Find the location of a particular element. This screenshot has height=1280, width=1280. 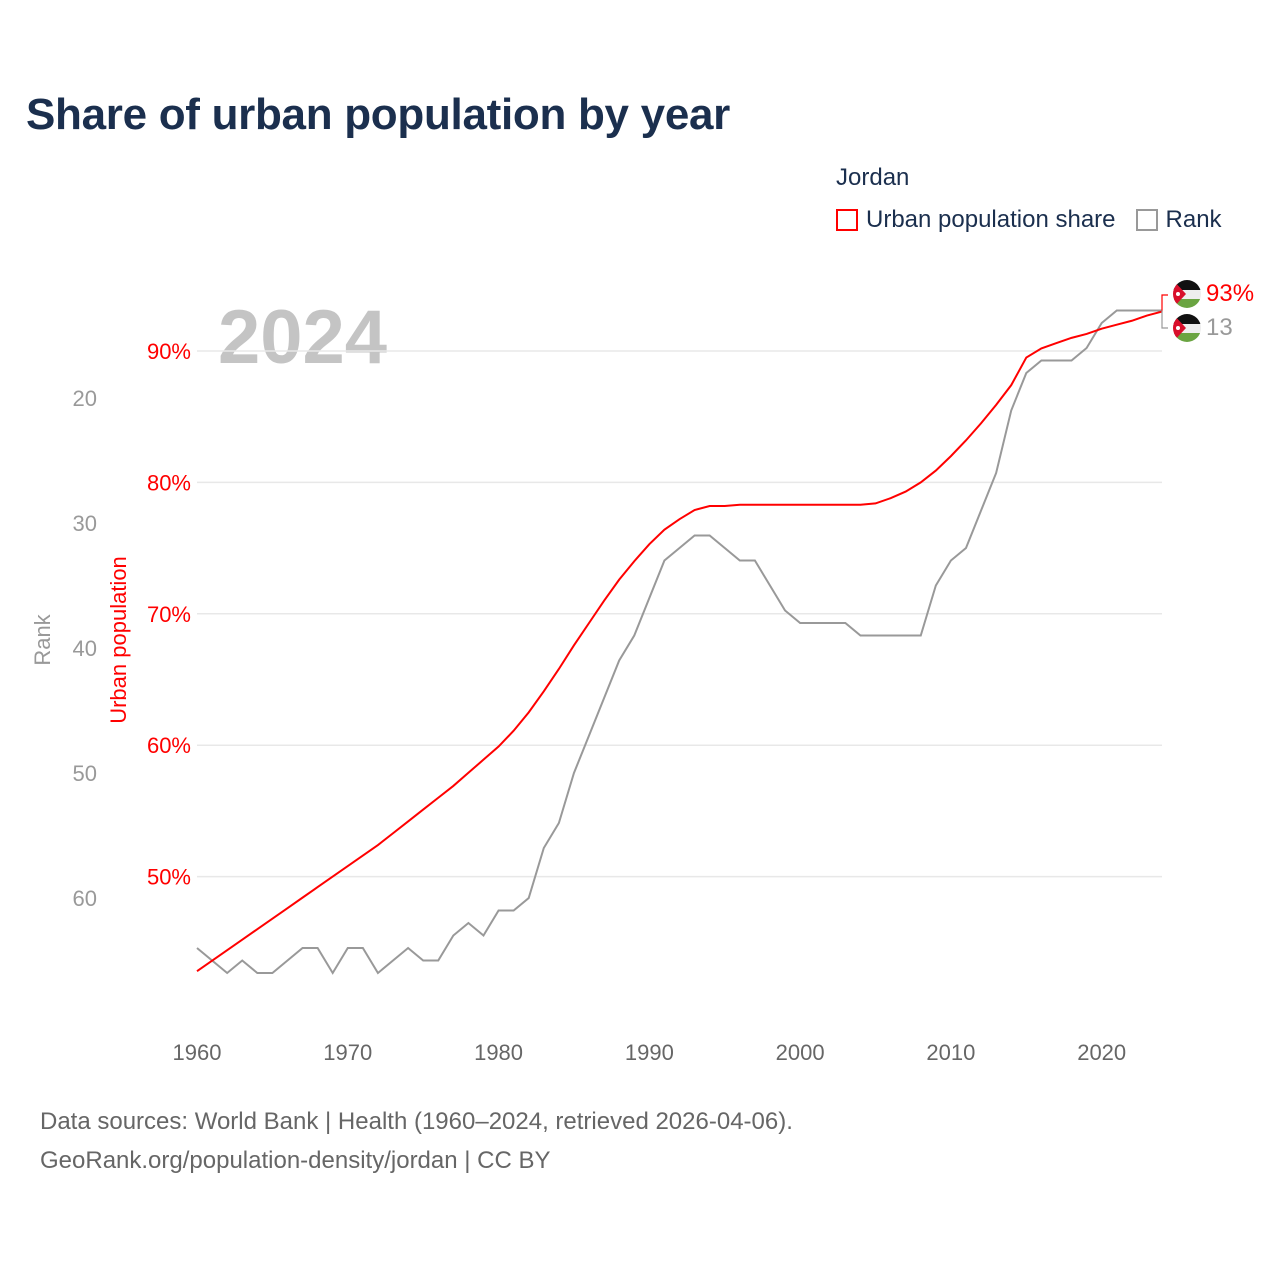

percent-tick-label: 80% is located at coordinates (169, 482).